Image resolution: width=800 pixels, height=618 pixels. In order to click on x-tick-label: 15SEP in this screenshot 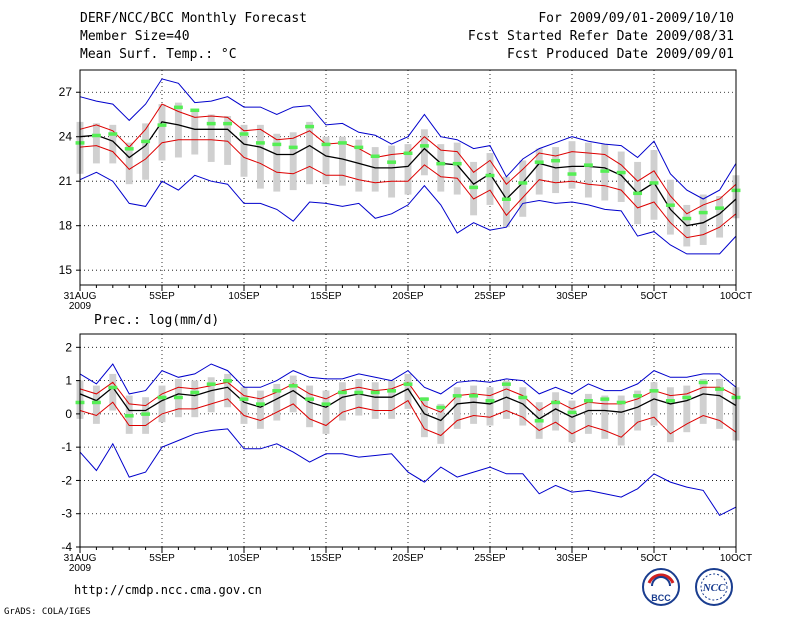, I will do `click(325, 558)`.